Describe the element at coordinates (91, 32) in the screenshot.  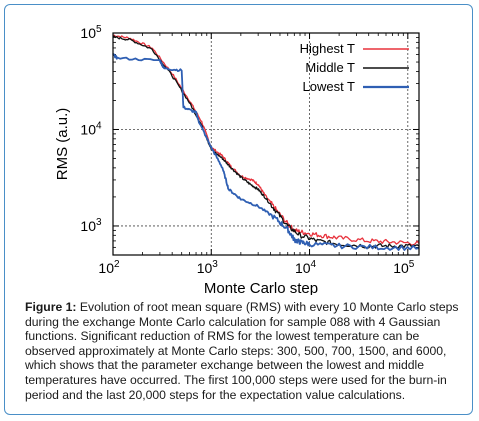
I see `y-tick-label: 10⁵` at that location.